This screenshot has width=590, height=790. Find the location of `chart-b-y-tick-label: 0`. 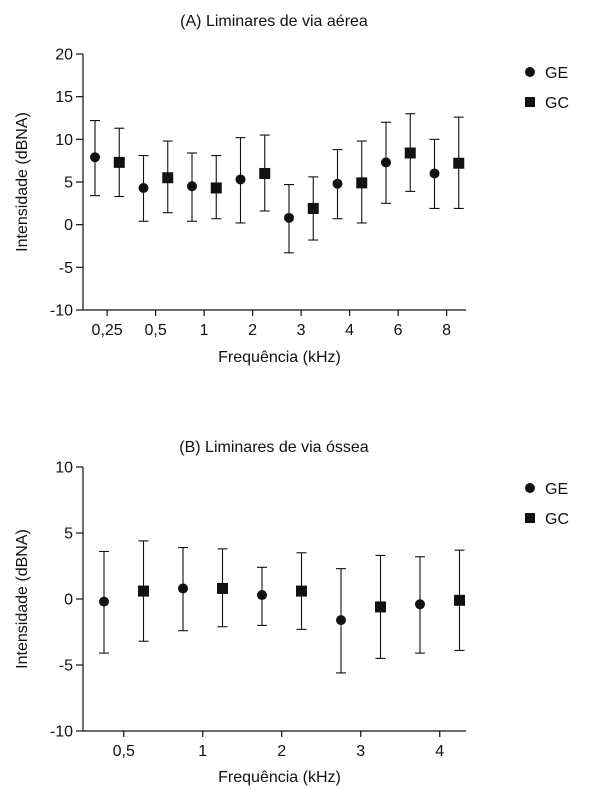

chart-b-y-tick-label: 0 is located at coordinates (68, 600).